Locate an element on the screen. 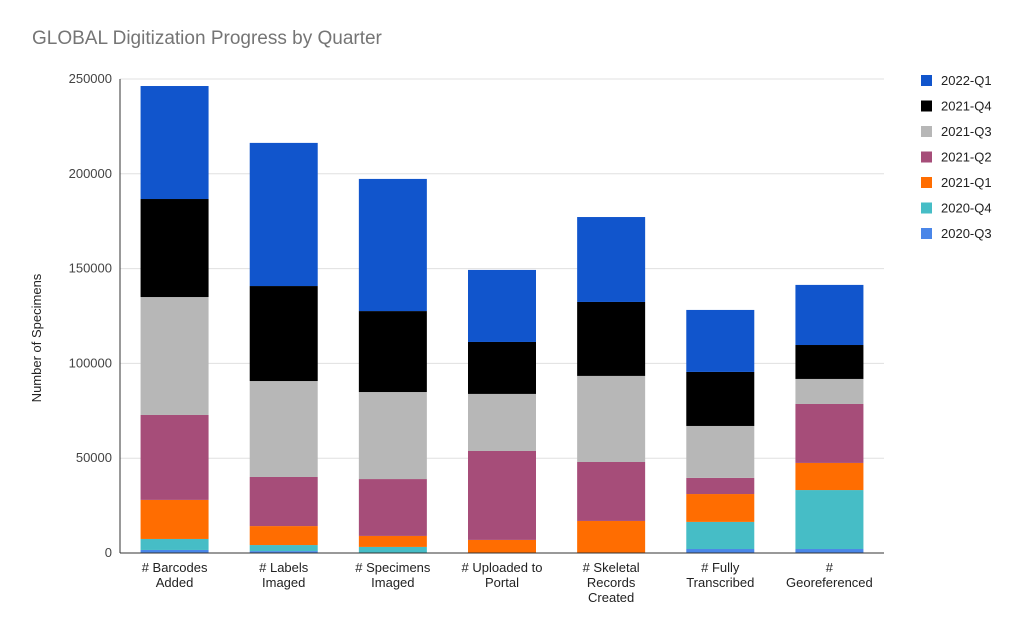 The height and width of the screenshot is (634, 1024). y-tick-label: 150000 is located at coordinates (90, 268).